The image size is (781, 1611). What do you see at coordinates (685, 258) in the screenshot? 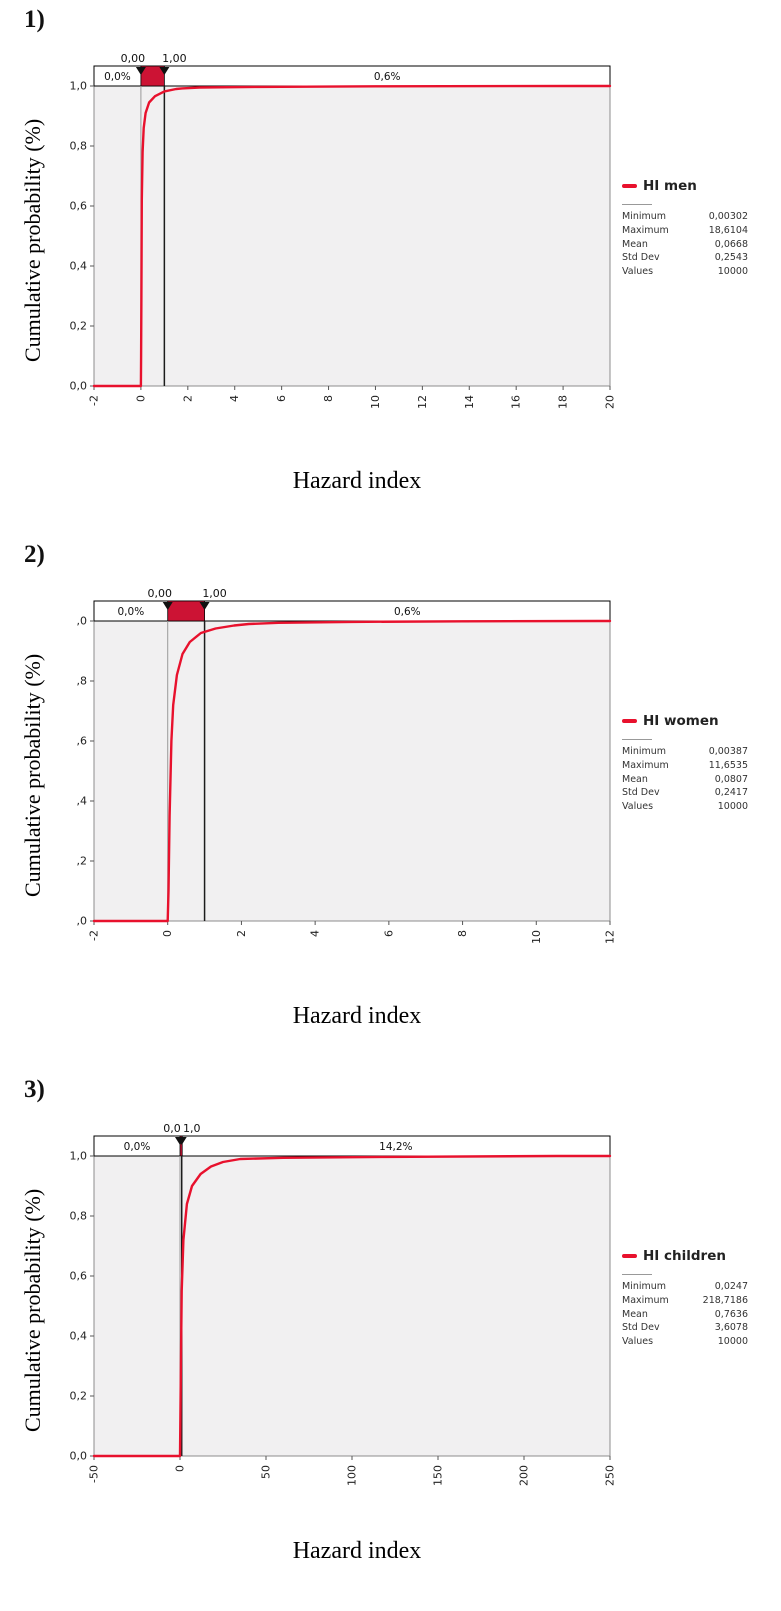
I see `stat-row: Std Dev 0,2543` at bounding box center [685, 258].